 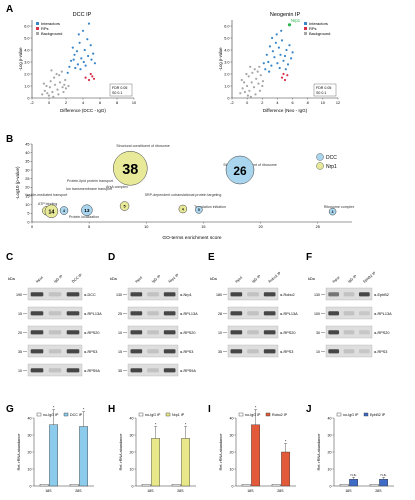 I want to click on x-tick-label: 15, so click(x=203, y=227).